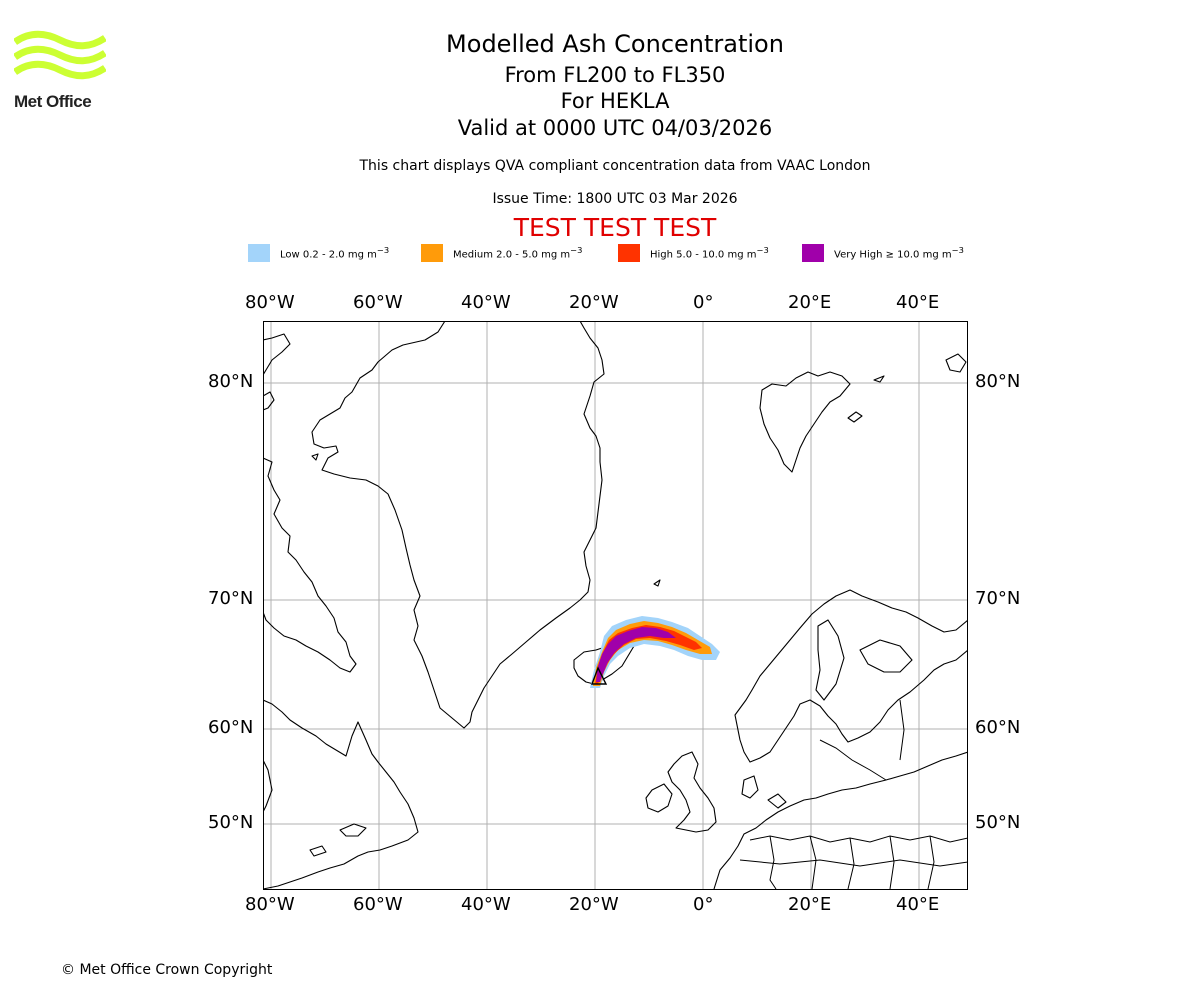 The height and width of the screenshot is (1000, 1200). I want to click on lon-label-bottom-40e: 40°E, so click(918, 904).